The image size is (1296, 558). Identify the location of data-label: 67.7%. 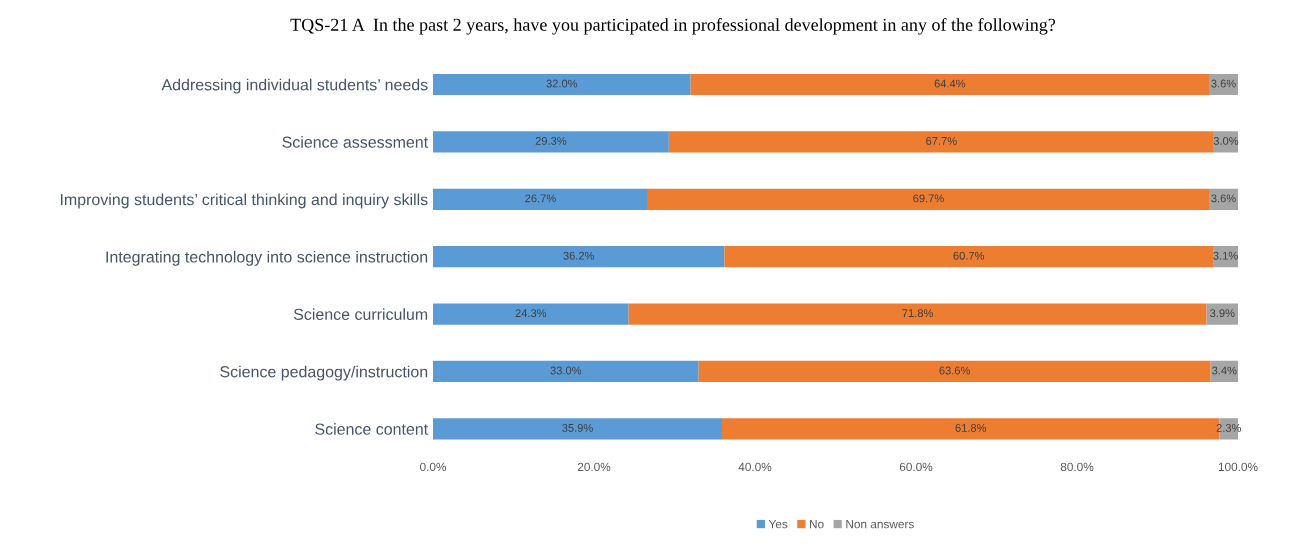
(941, 141).